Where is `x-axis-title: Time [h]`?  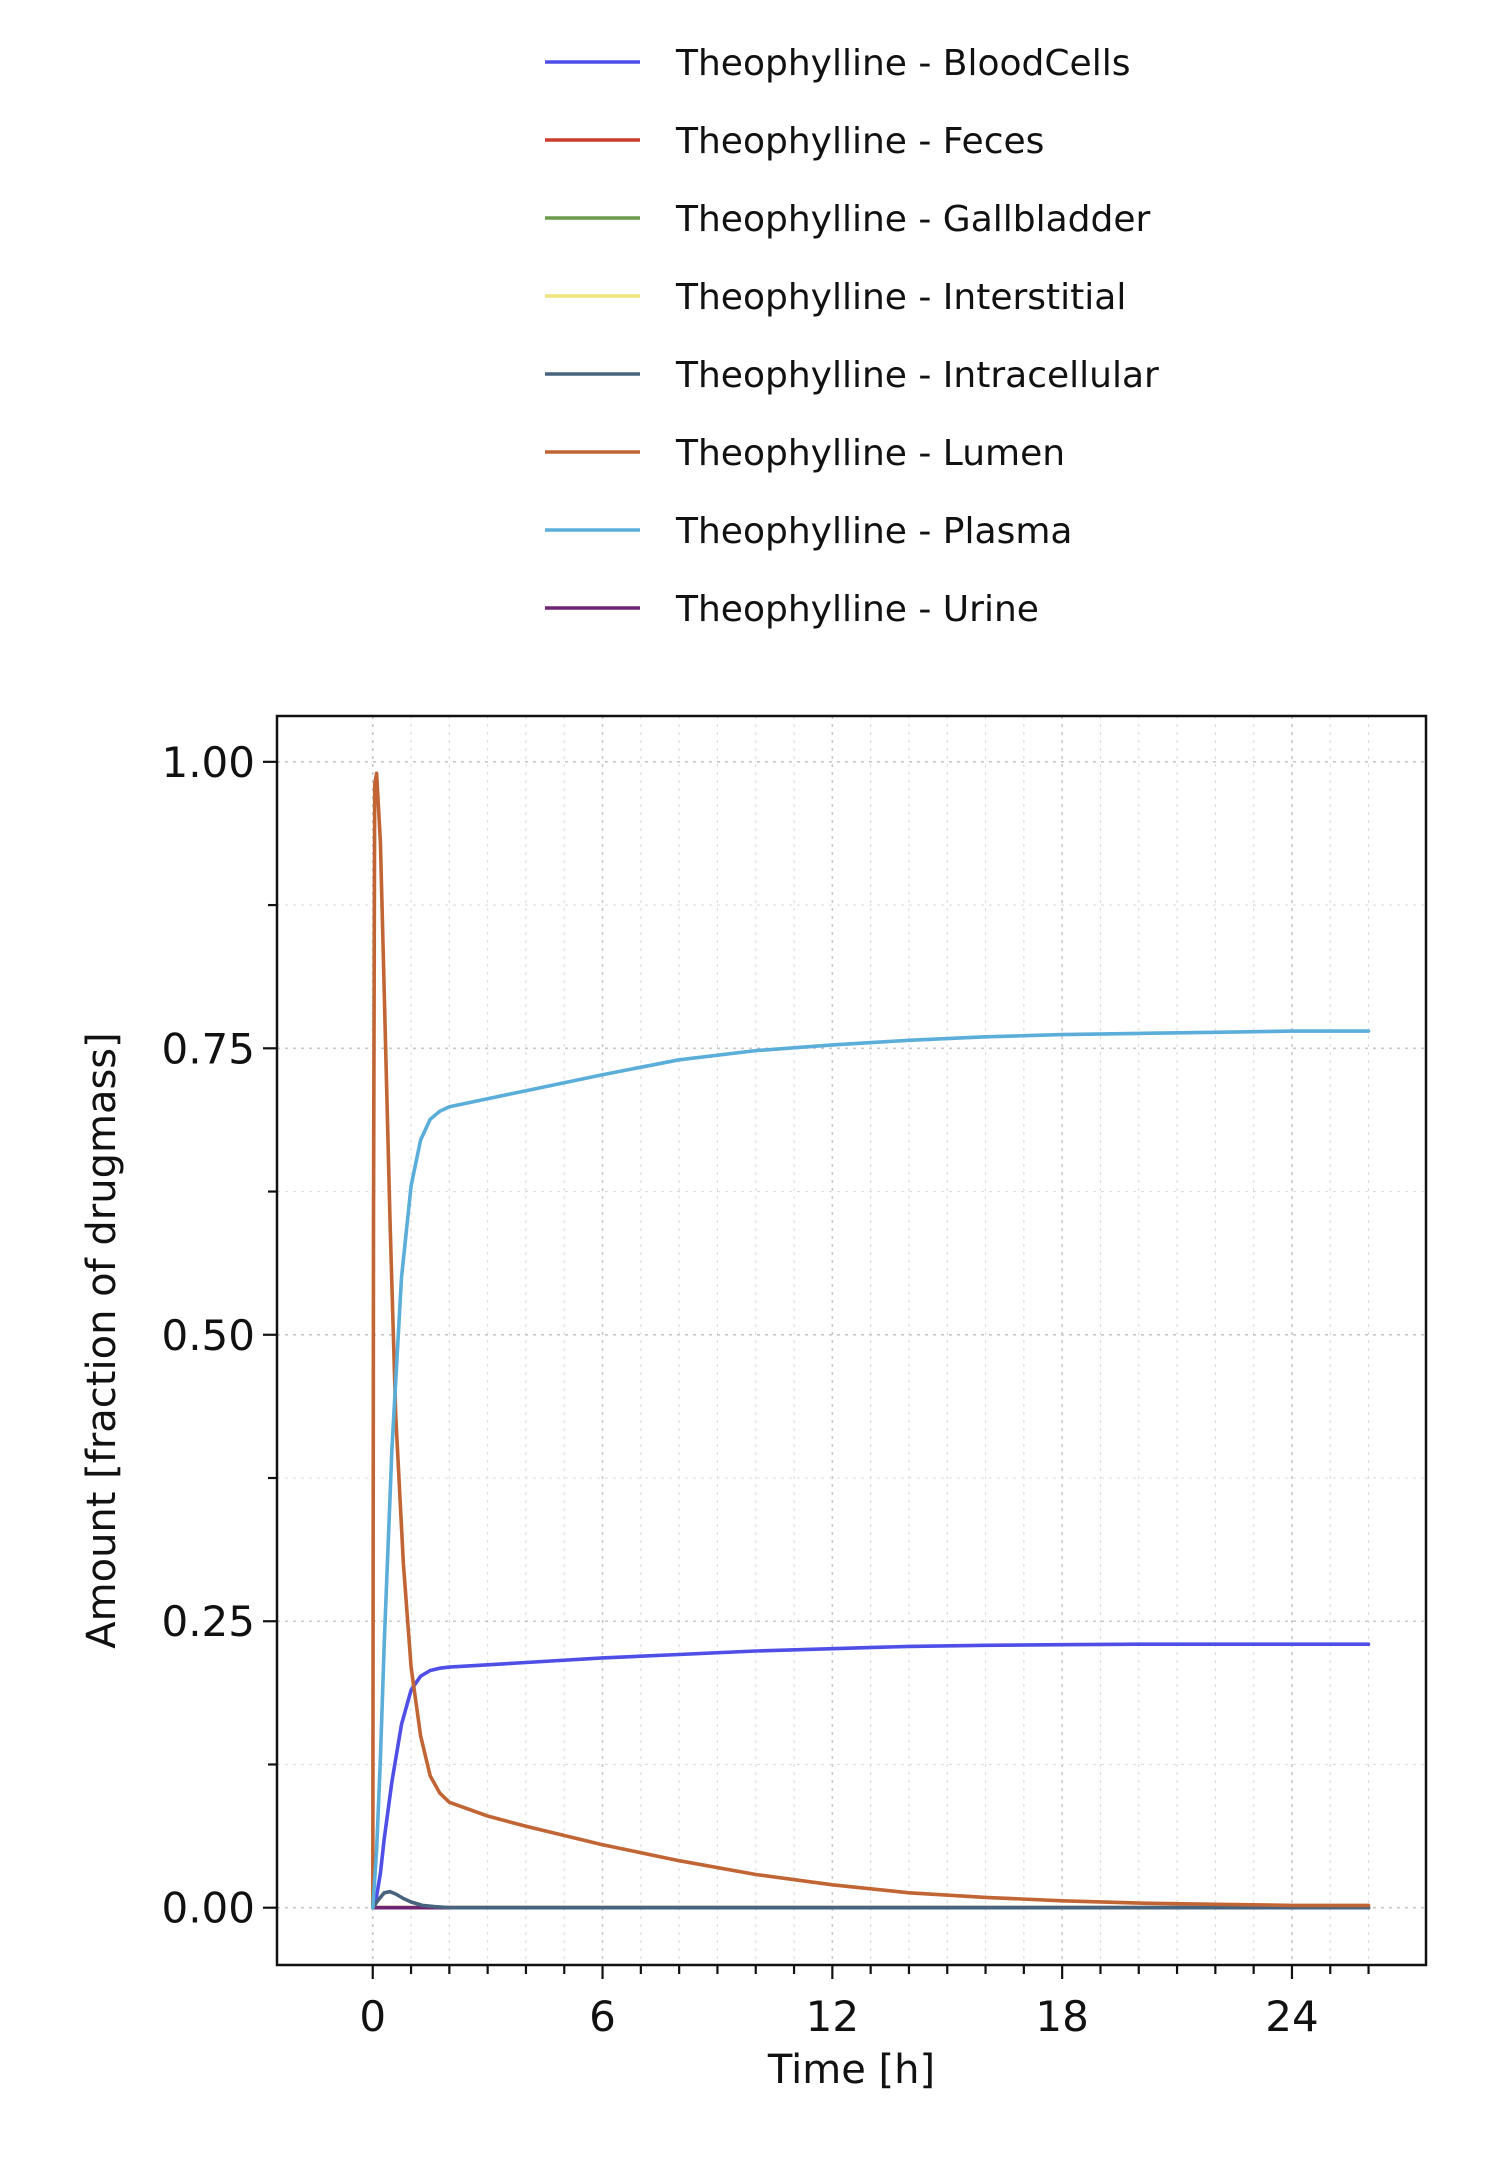
x-axis-title: Time [h] is located at coordinates (851, 2070).